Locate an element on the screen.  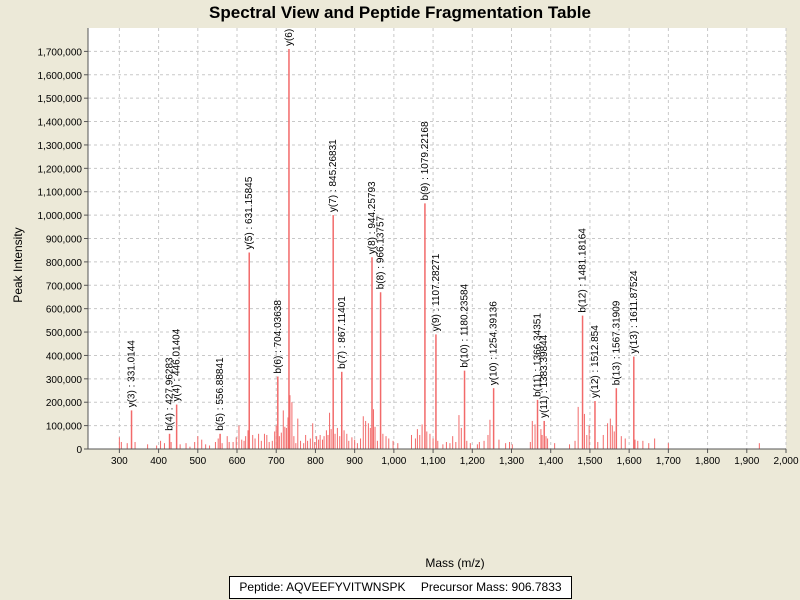
peak-label: y(11) : 1383.39844 is located at coordinates (544, 376).